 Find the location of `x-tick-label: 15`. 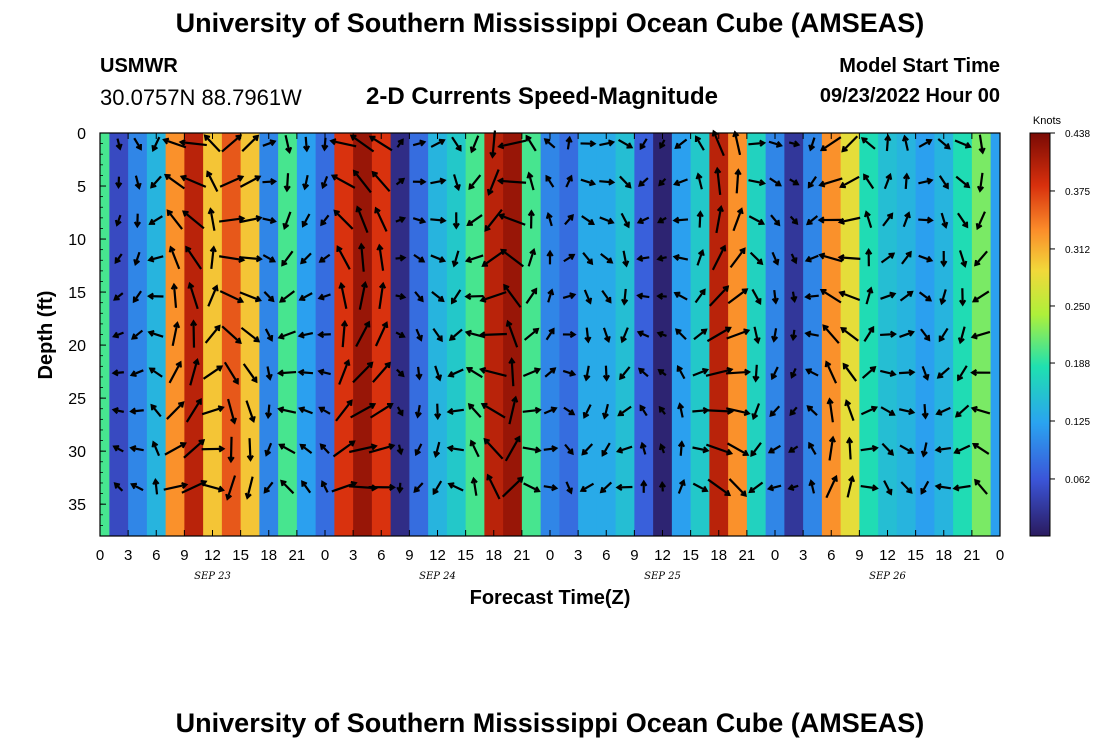

x-tick-label: 15 is located at coordinates (240, 555).